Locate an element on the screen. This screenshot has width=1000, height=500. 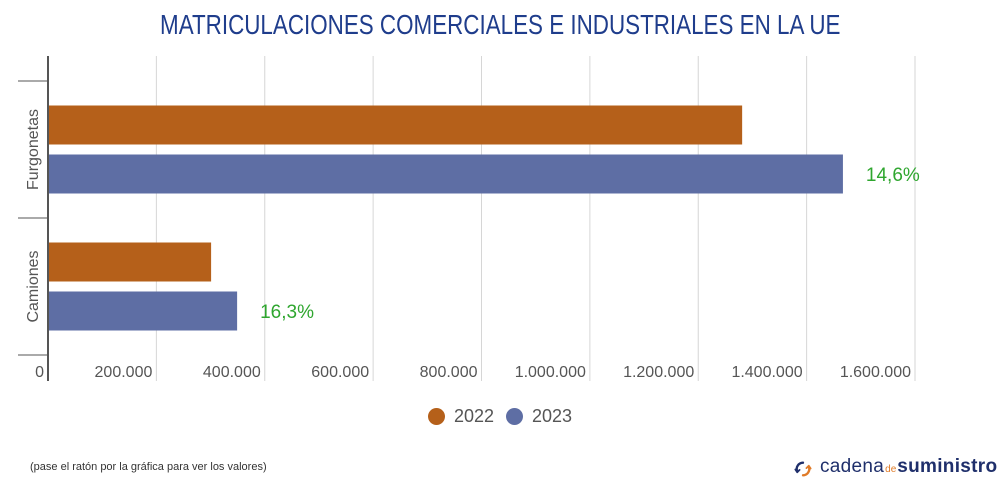
x-tick-label: 1.600.000 is located at coordinates (875, 372).